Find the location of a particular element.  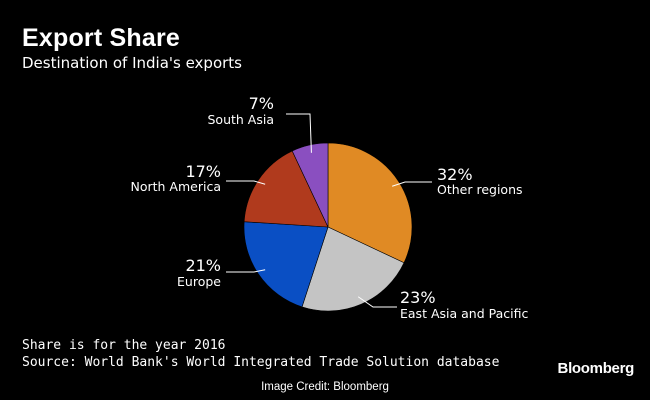

slice-label-other-regions: Other regions is located at coordinates (480, 189).